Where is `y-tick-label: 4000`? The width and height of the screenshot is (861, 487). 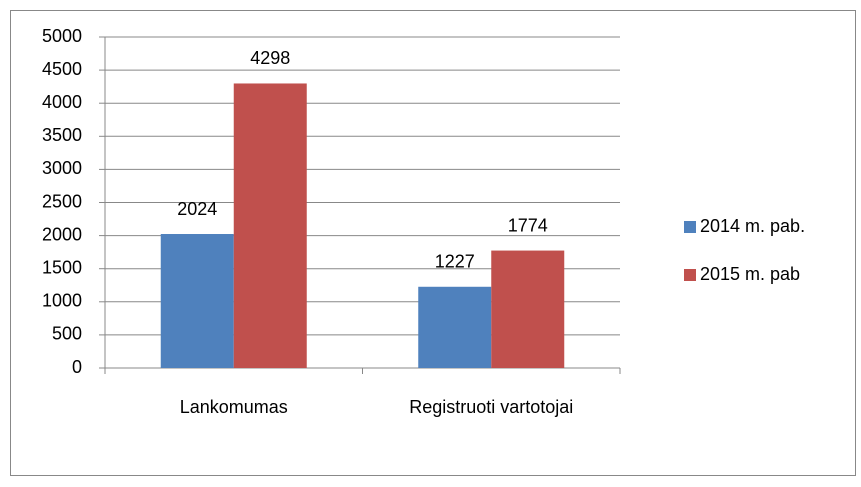 y-tick-label: 4000 is located at coordinates (62, 102).